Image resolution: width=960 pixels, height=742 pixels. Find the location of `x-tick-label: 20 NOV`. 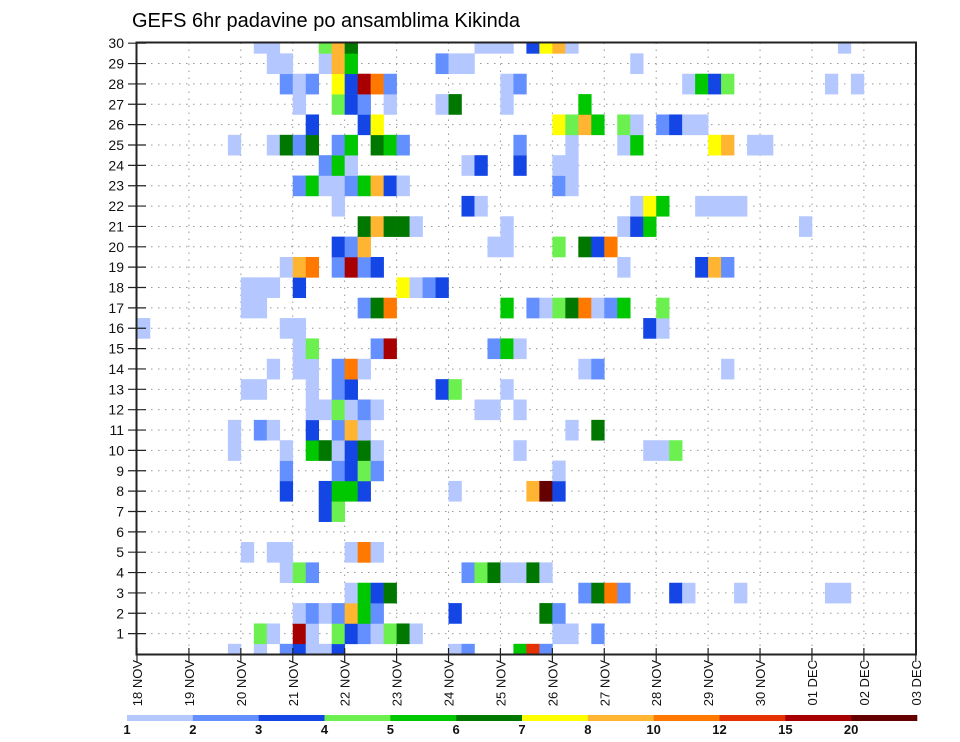

x-tick-label: 20 NOV is located at coordinates (241, 683).